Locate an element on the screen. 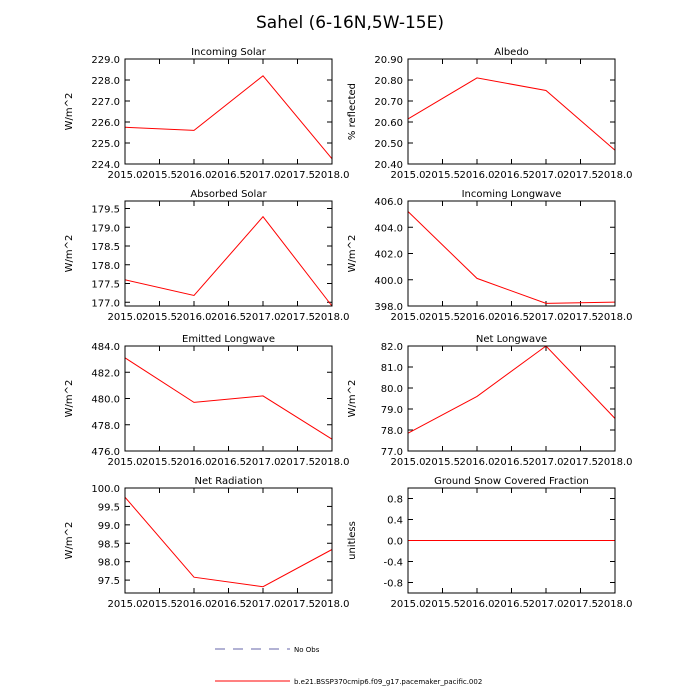 This screenshot has height=700, width=700. y-tick-label: 177.5 is located at coordinates (105, 285).